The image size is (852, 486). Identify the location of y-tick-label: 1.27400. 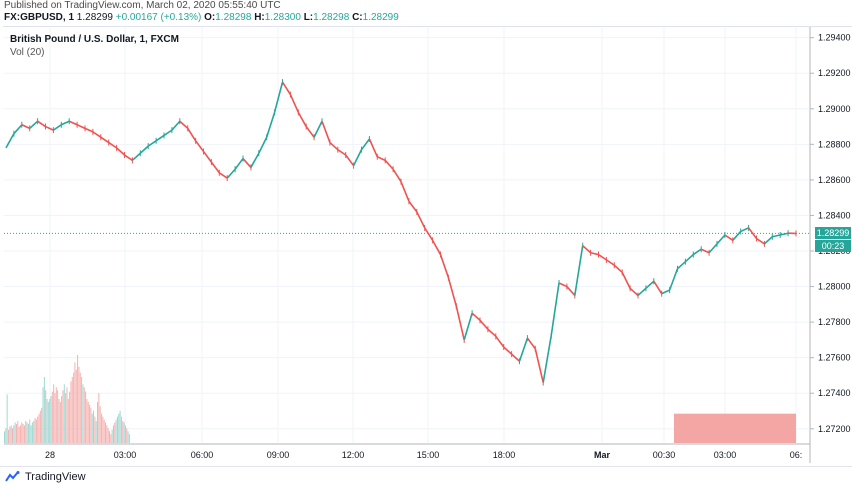
(834, 393).